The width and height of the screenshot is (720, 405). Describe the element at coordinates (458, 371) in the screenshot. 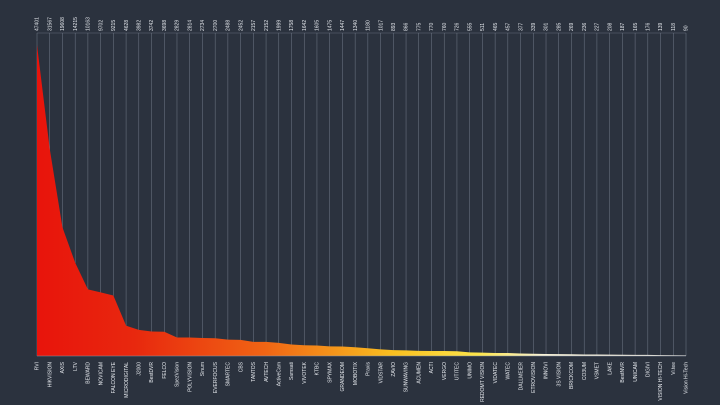

I see `category-label: UTITEC` at that location.